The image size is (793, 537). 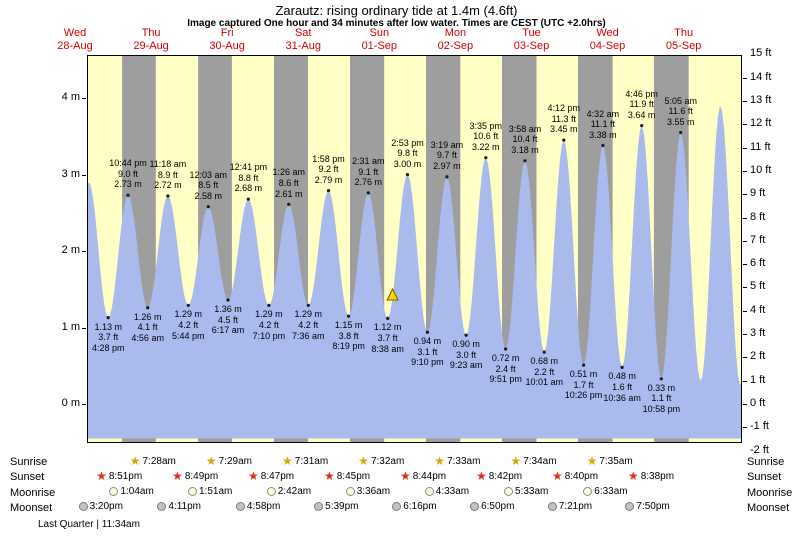 I want to click on sunrise-event: ★ 7:34am, so click(x=533, y=461).